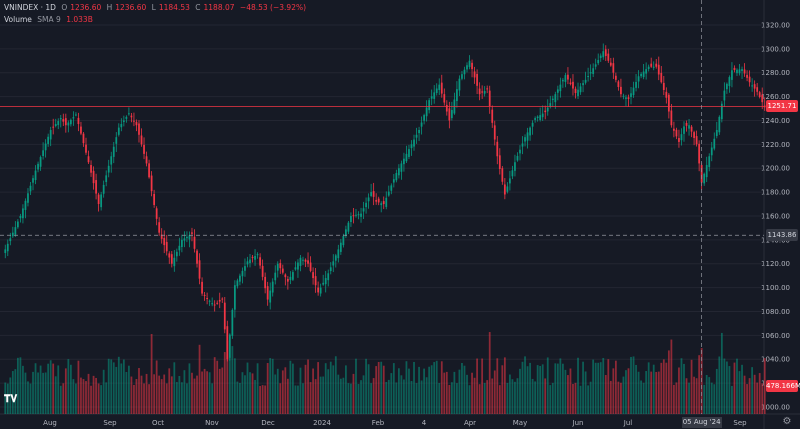 This screenshot has width=800, height=429. I want to click on symbol-label: VNINDEX · 1D, so click(30, 7).